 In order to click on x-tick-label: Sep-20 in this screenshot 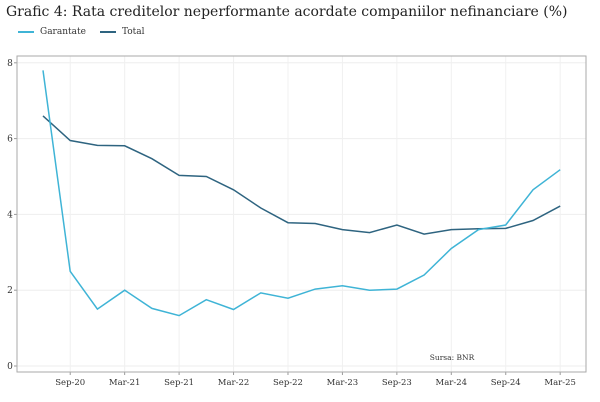, I will do `click(70, 383)`.